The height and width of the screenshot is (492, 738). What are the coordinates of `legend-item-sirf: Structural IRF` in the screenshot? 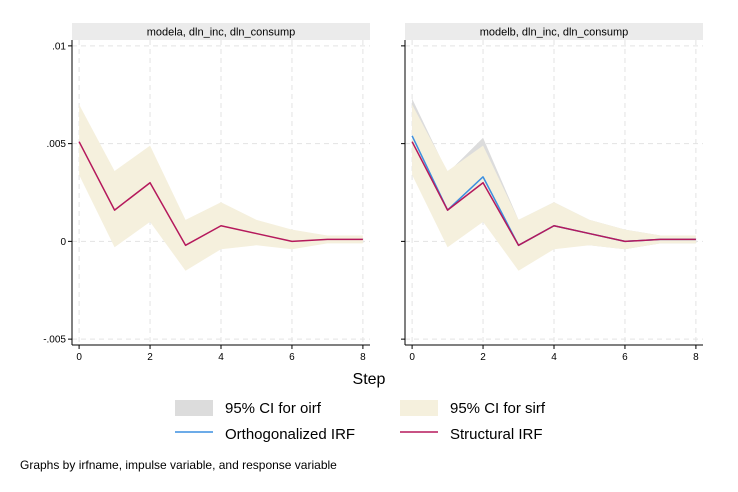 It's located at (471, 434).